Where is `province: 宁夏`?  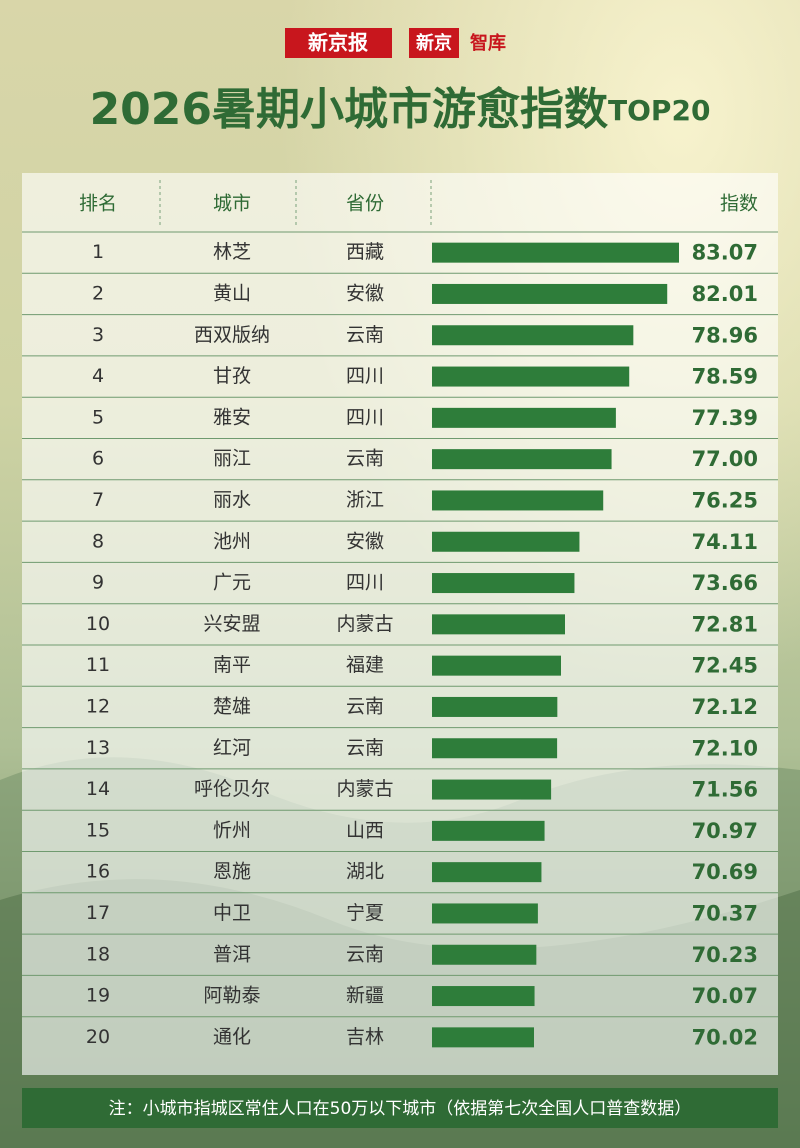
province: 宁夏 is located at coordinates (365, 913).